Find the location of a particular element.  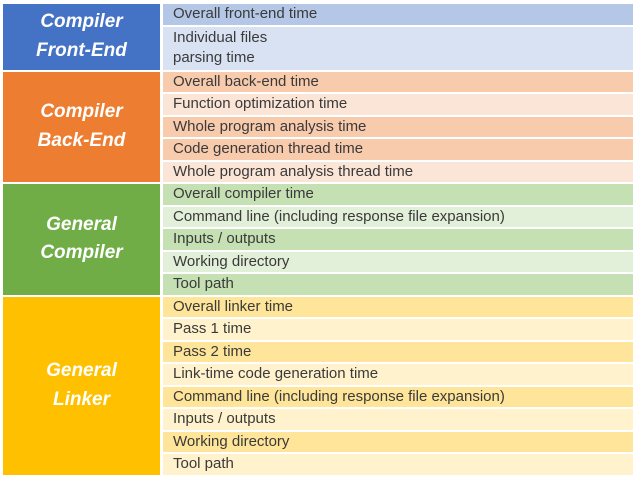

row-label: Whole program analysis time is located at coordinates (270, 126).